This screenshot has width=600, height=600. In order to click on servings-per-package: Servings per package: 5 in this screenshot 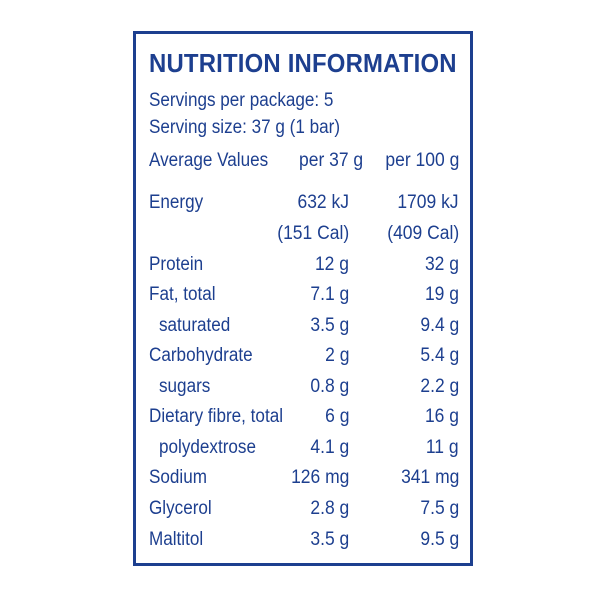, I will do `click(241, 100)`.